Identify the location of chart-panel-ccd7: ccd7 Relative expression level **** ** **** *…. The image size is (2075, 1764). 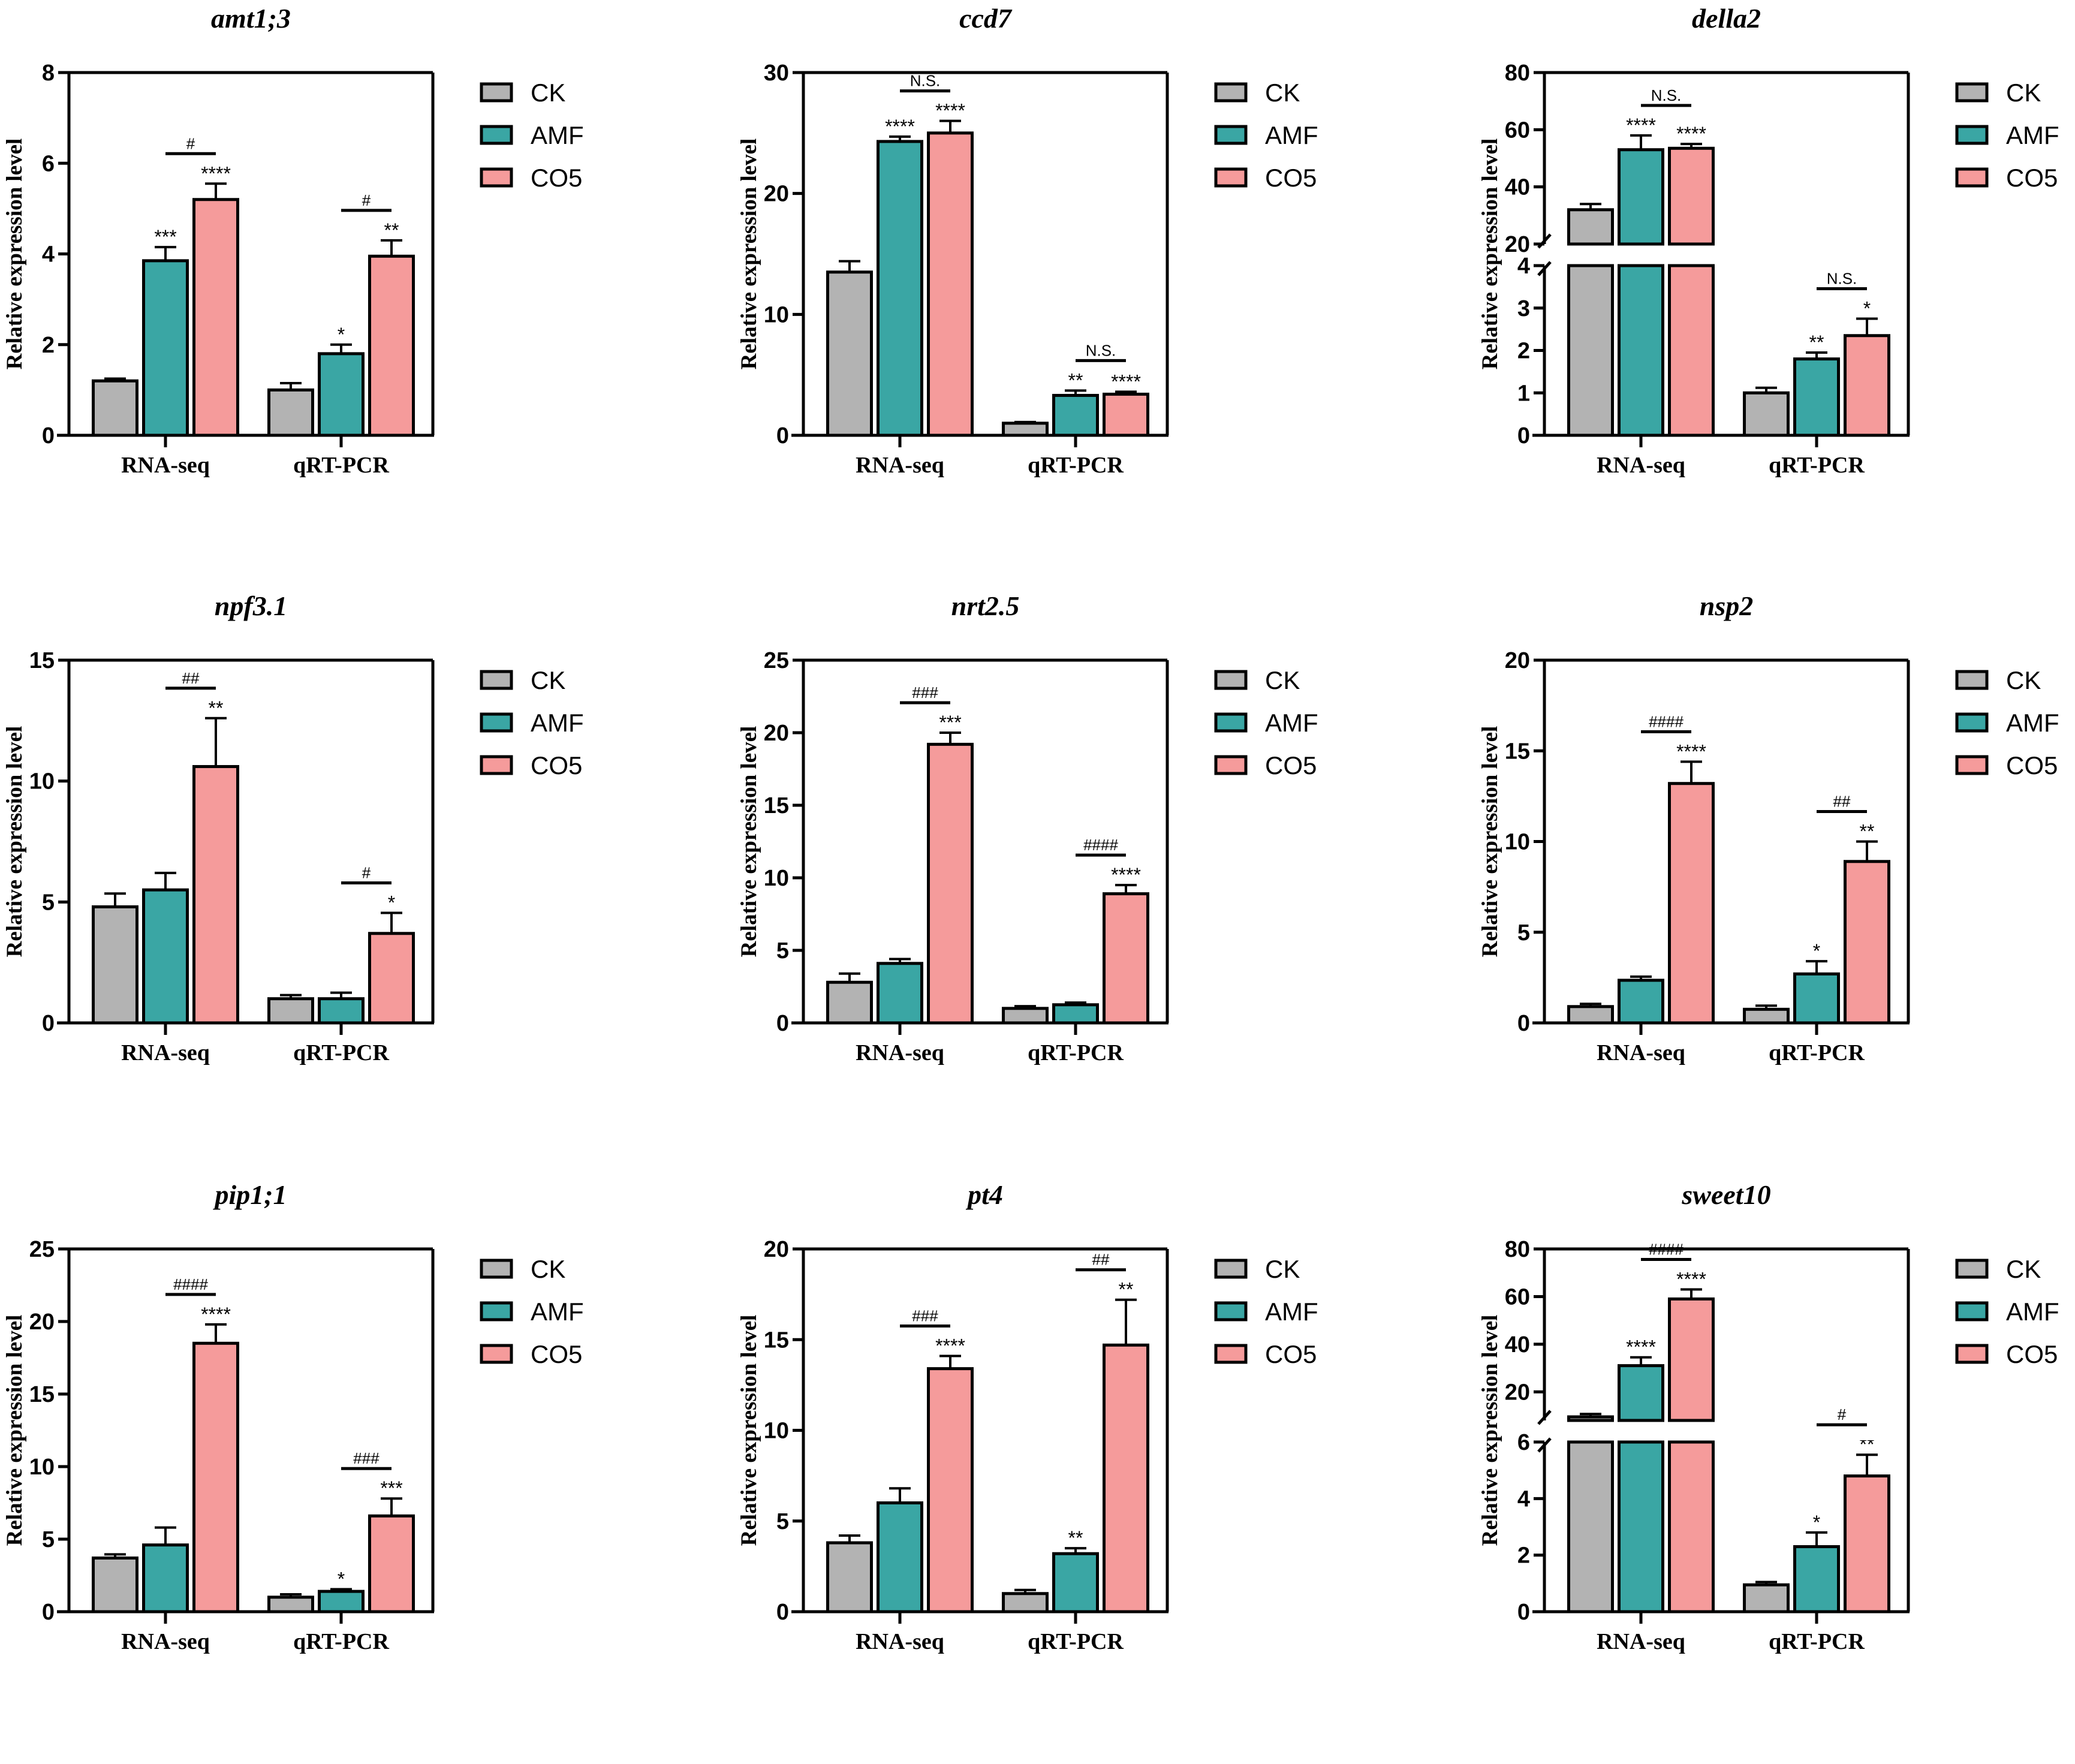
(1080, 294).